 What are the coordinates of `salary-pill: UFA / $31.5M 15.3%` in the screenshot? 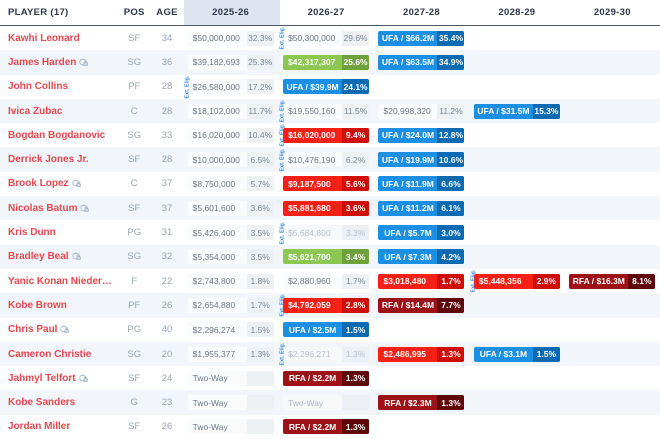 It's located at (516, 111).